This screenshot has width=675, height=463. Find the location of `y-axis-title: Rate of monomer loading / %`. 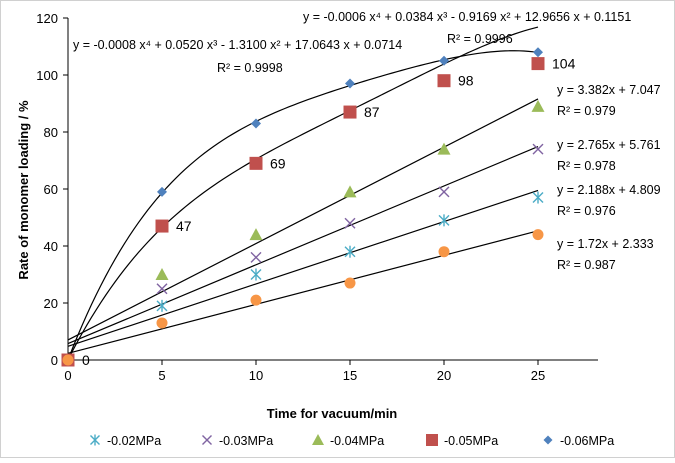

y-axis-title: Rate of monomer loading / % is located at coordinates (23, 190).